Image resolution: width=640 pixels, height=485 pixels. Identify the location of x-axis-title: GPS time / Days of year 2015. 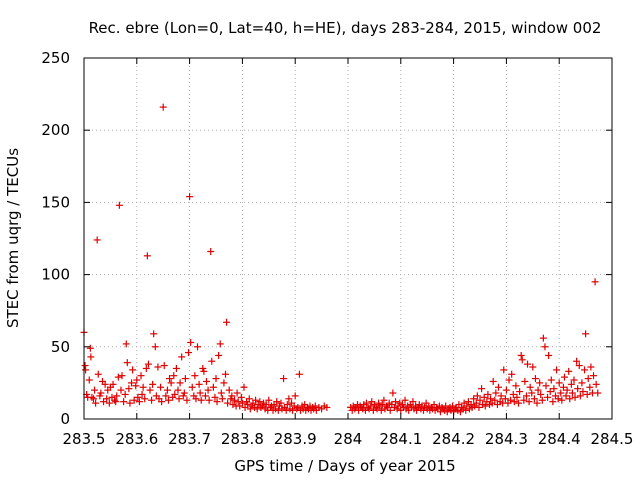
(344, 466).